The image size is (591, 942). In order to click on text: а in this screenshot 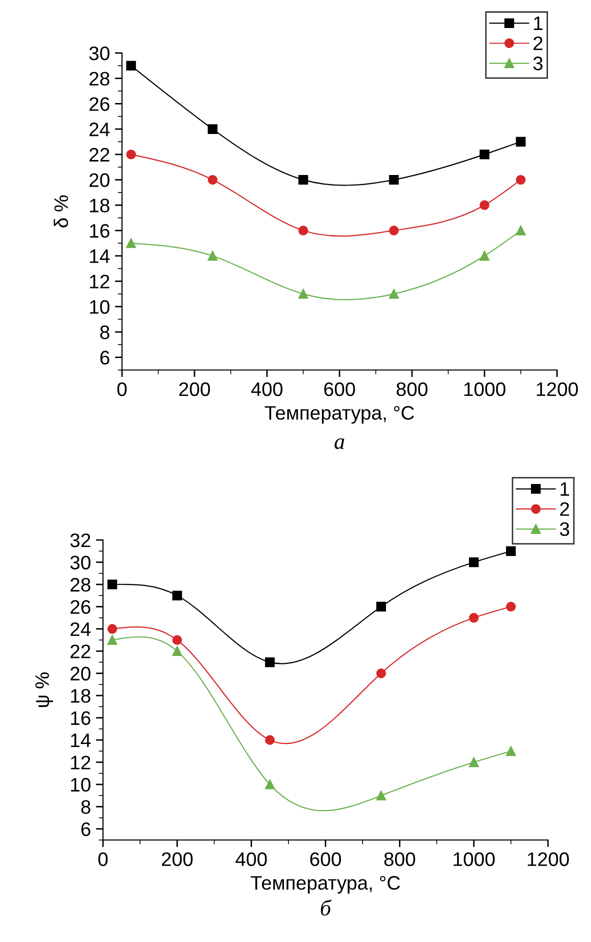, I will do `click(339, 444)`.